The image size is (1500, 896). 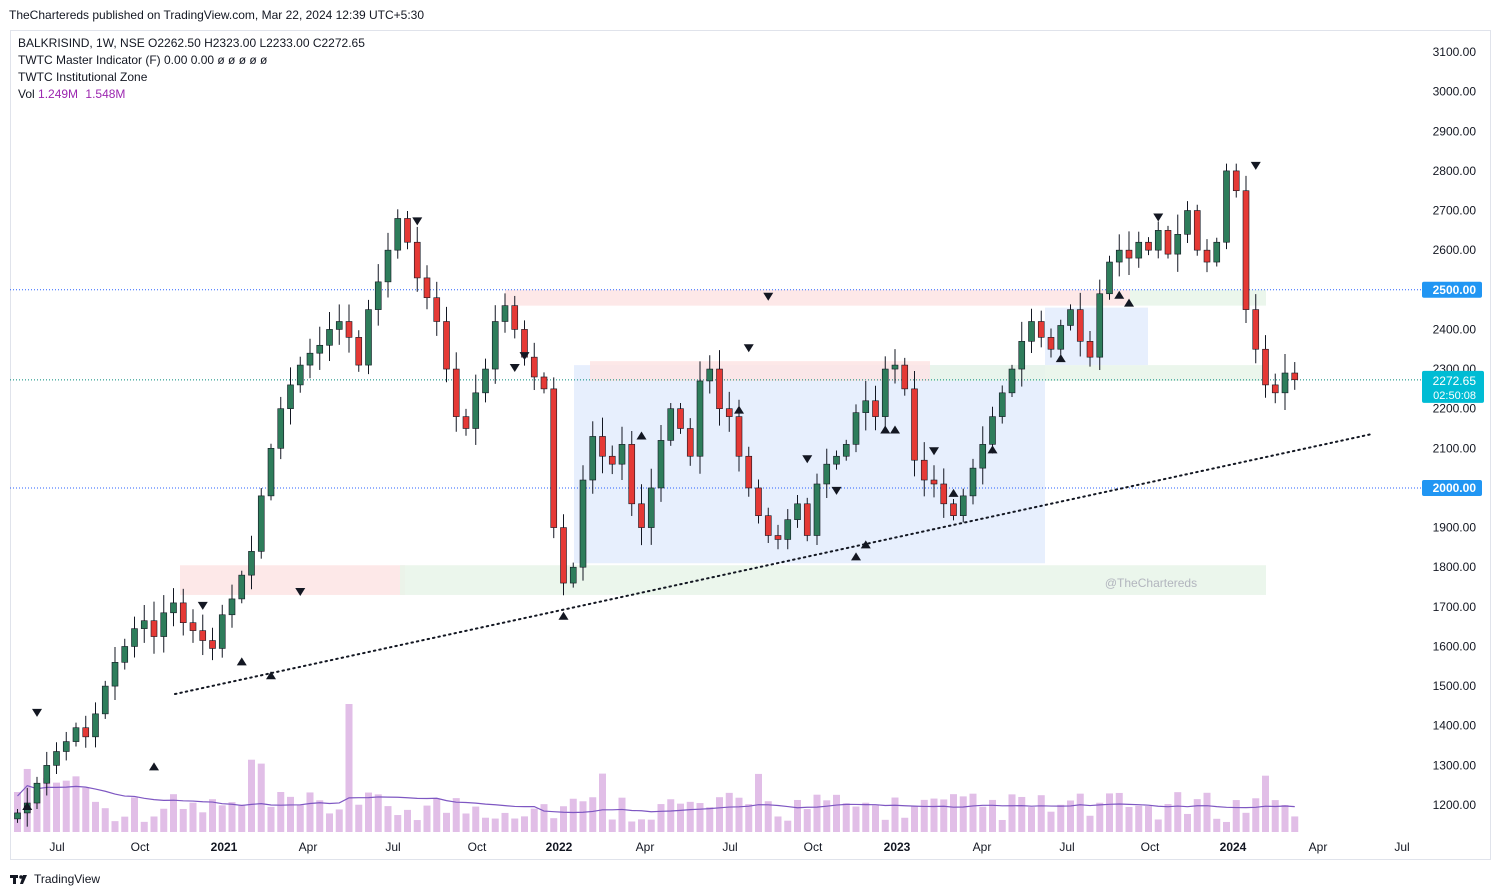 I want to click on vol-ma-value: 1.548M, so click(x=105, y=94).